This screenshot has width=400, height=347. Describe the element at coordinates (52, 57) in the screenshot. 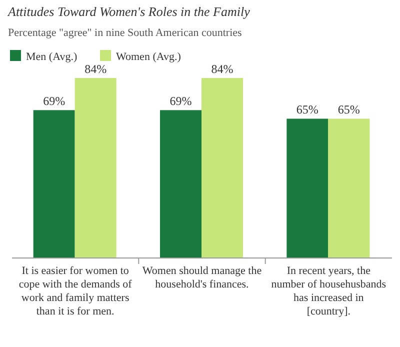

I see `legend-label: Men (Avg.)` at that location.